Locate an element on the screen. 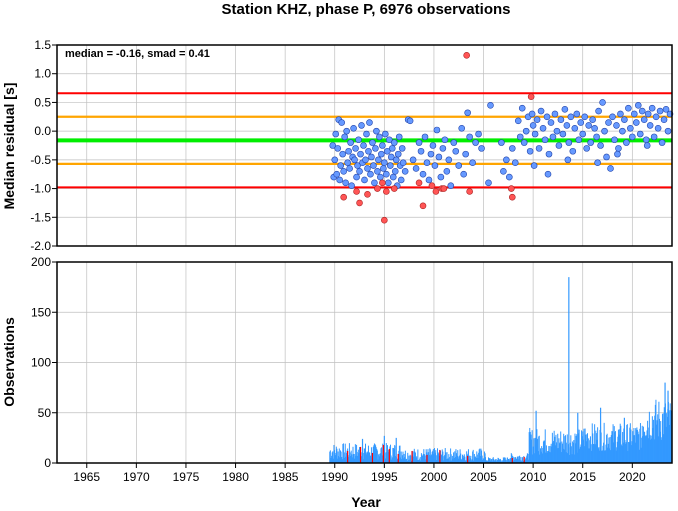  observations-tick-label: 50 is located at coordinates (45, 413).